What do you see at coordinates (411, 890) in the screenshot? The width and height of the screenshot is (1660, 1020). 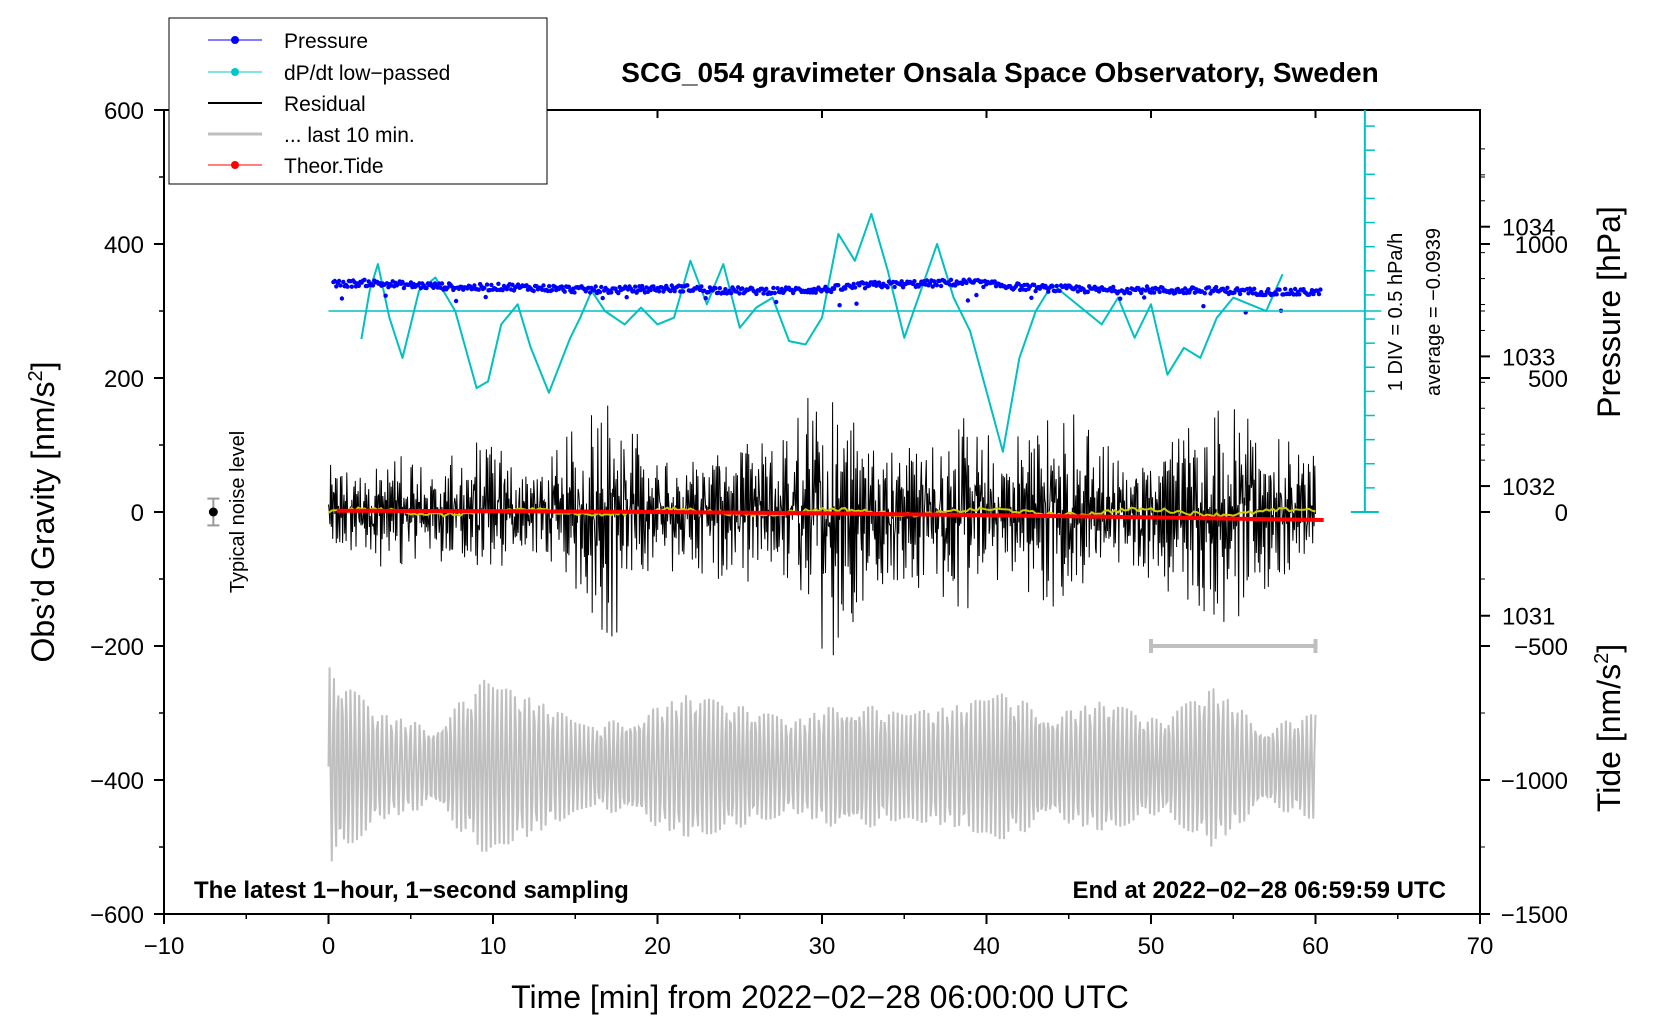 I see `annotation-sampling: The latest 1−hour, 1−second sampling` at bounding box center [411, 890].